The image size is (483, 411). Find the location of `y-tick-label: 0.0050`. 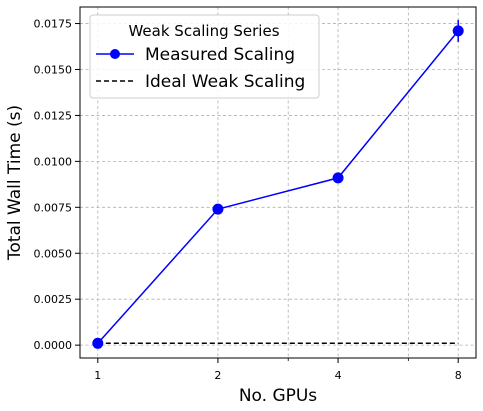

y-tick-label: 0.0050 is located at coordinates (53, 253).